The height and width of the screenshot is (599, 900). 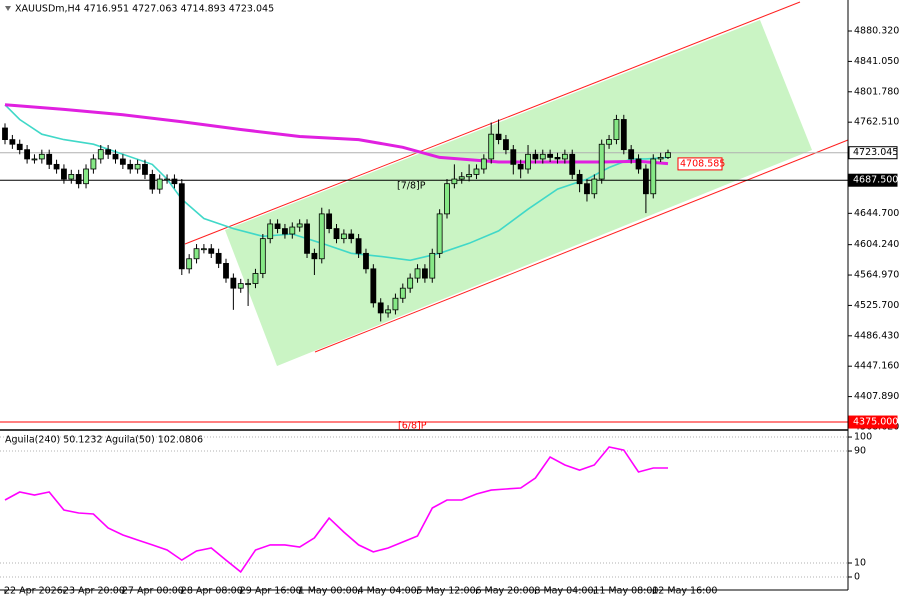 I want to click on y-tick-label: 4525.700, so click(x=876, y=305).